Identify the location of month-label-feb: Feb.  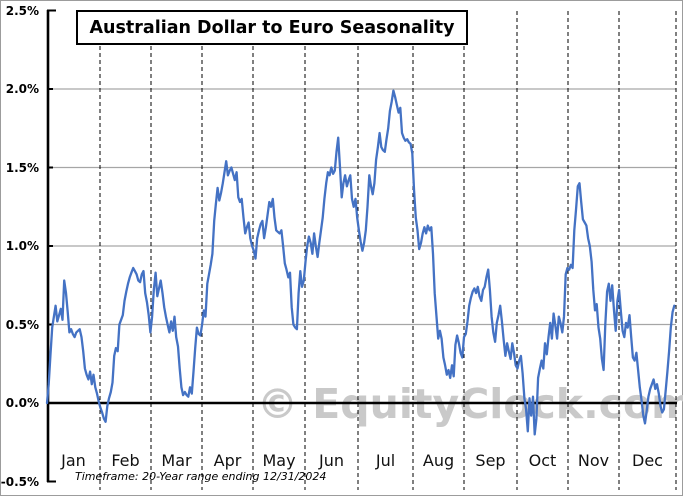
(125, 460).